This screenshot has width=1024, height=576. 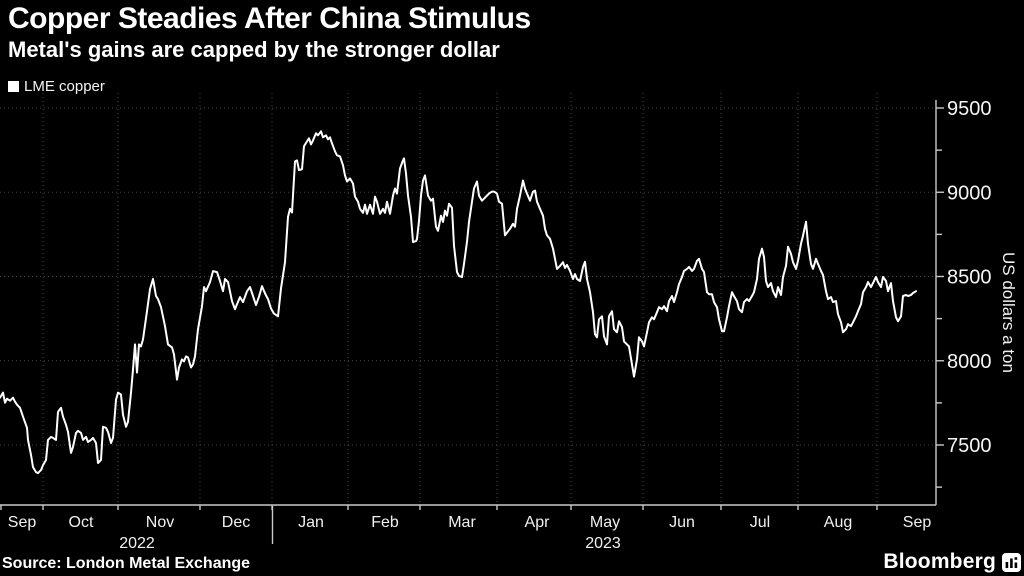 I want to click on bloomberg-branding: Bloomberg, so click(x=952, y=562).